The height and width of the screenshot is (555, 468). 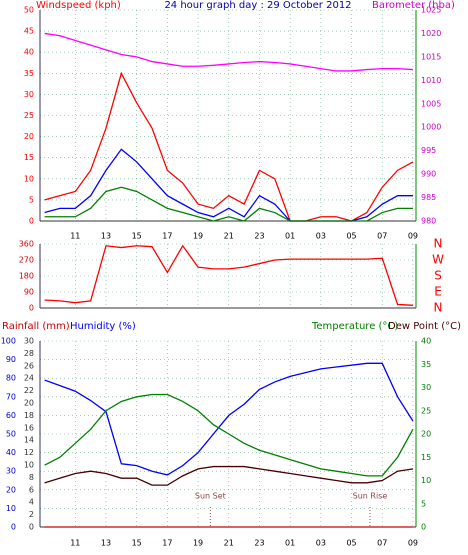 I want to click on y-tick-label: 45, so click(x=29, y=31).